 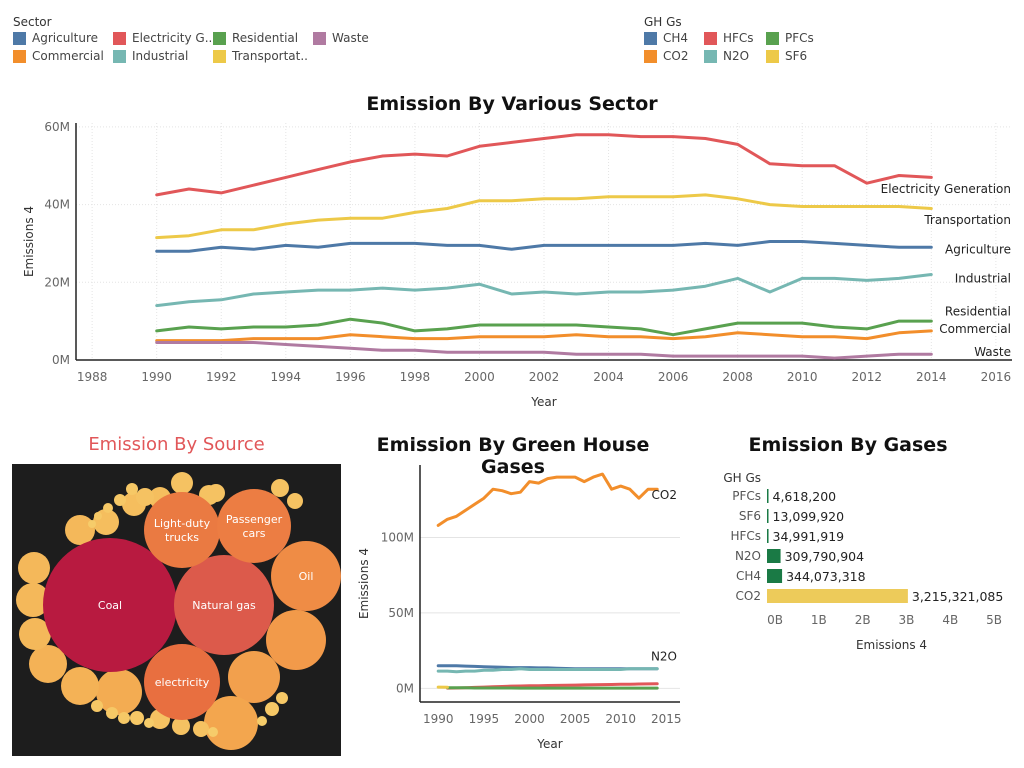 I want to click on x-tick-label: 0B, so click(x=775, y=620).